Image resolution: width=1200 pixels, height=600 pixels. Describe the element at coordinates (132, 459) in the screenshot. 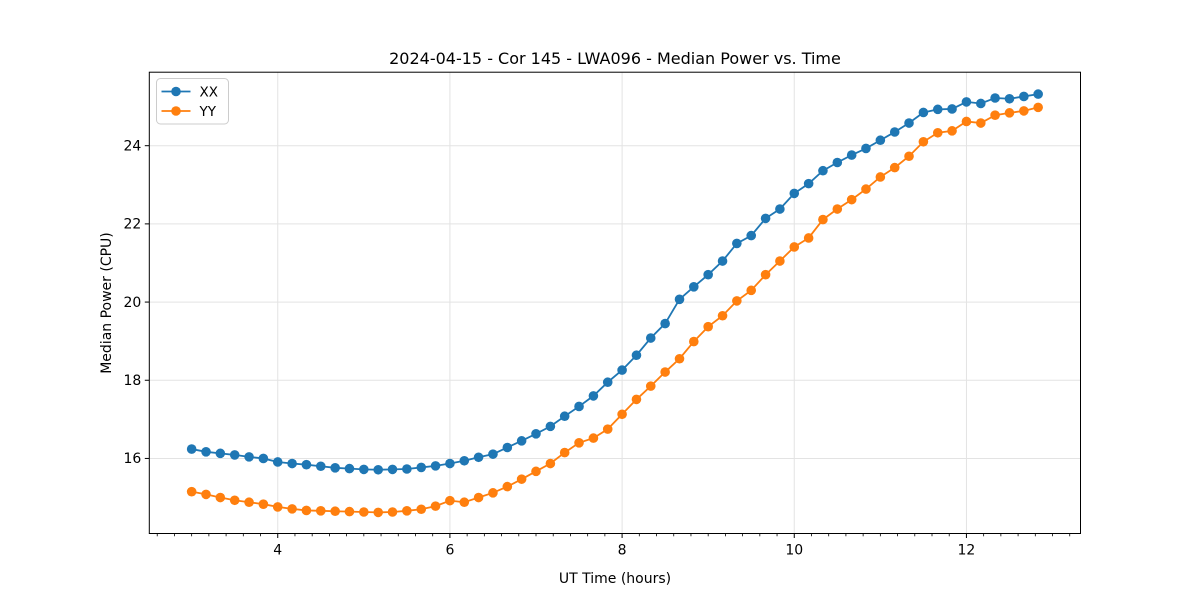

I see `y-tick-label: 16` at that location.